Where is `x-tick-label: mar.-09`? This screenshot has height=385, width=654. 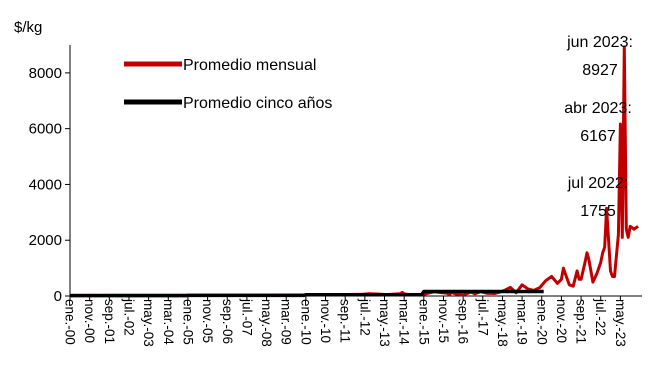
x-tick-label: mar.-09 is located at coordinates (286, 322).